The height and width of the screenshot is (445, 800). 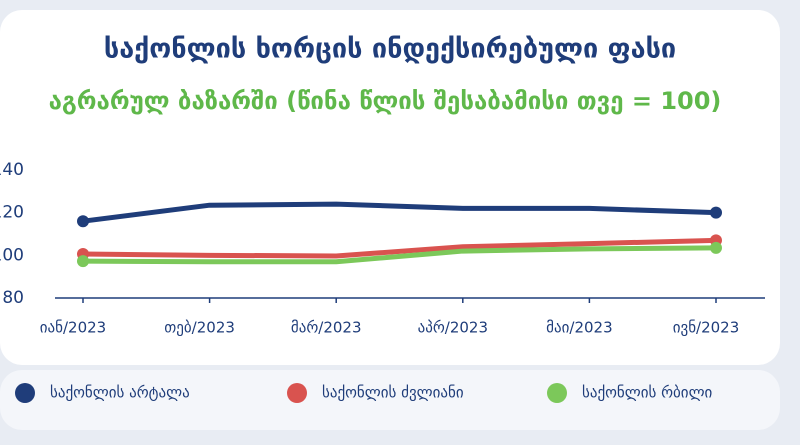 I want to click on y-tick-label: 120, so click(x=12, y=213).